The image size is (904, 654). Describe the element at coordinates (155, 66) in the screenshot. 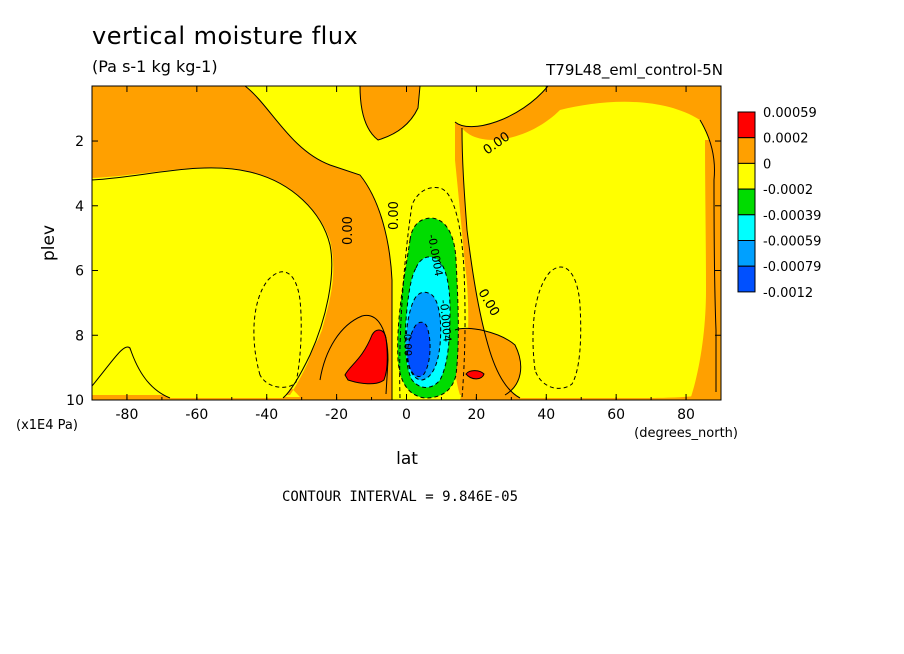

I see `chart-subtitle: (Pa s-1 kg kg-1)` at that location.